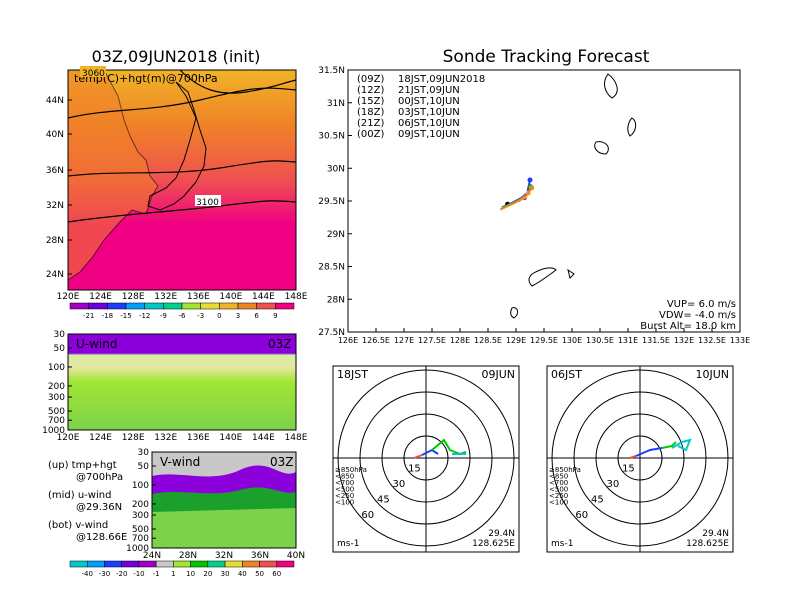 The height and width of the screenshot is (612, 792). I want to click on level-legend-item: <850, so click(558, 477).